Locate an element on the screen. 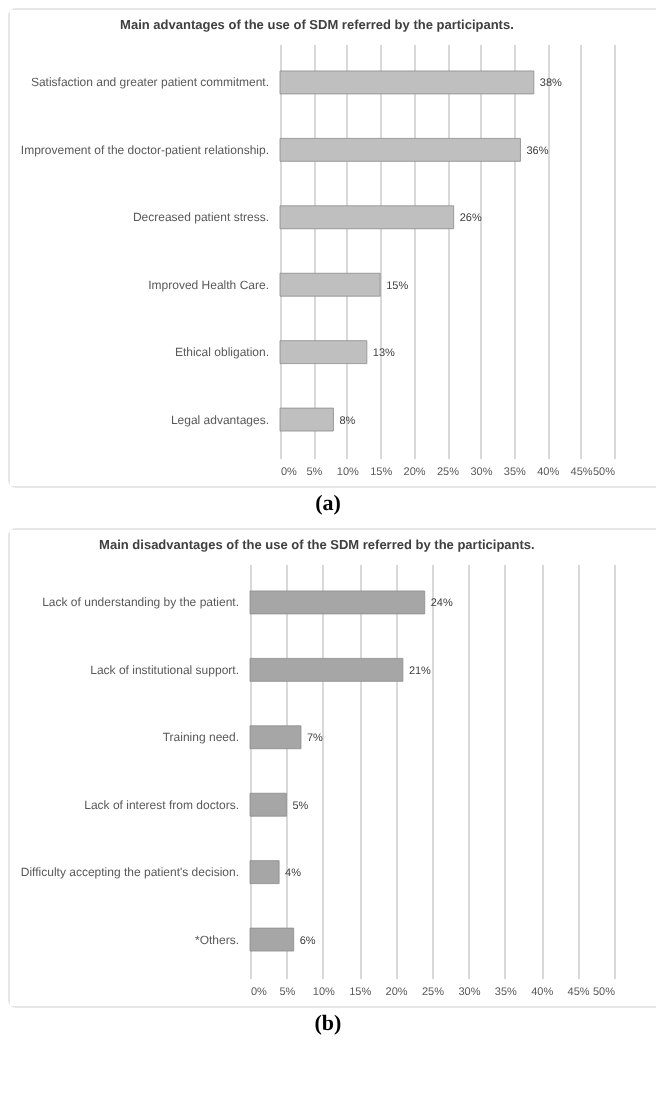  text: (a) is located at coordinates (328, 505).